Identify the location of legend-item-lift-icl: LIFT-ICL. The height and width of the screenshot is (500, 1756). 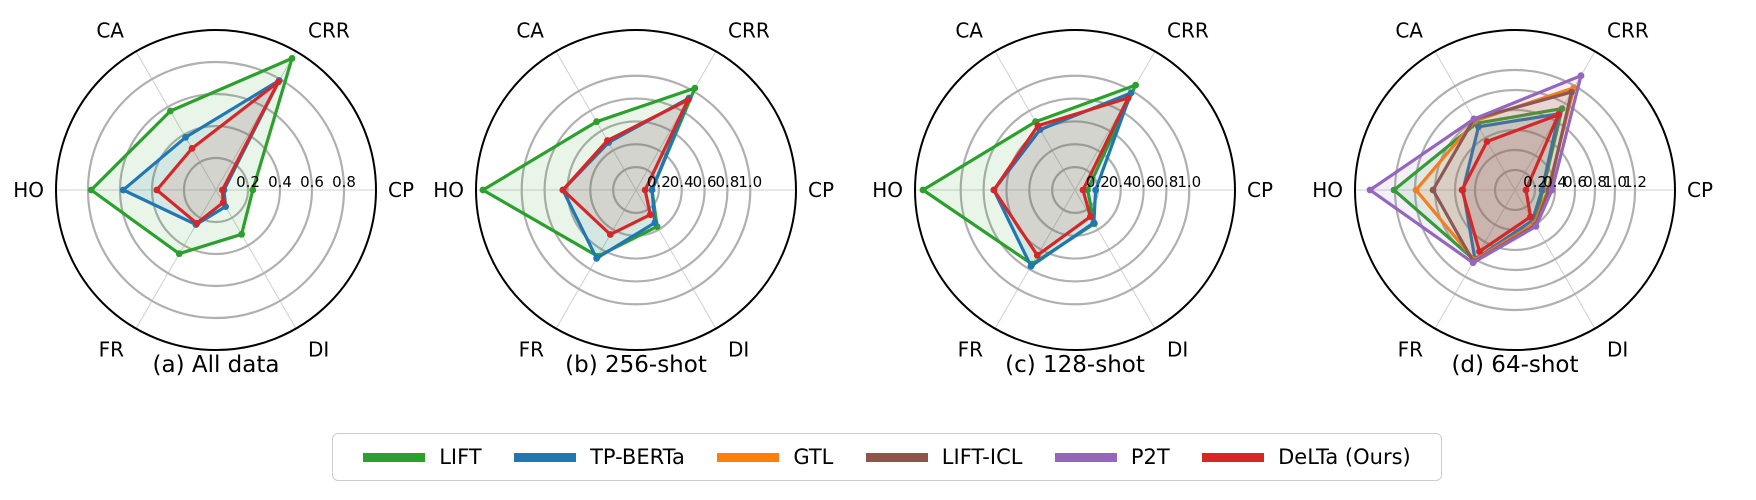
(944, 457).